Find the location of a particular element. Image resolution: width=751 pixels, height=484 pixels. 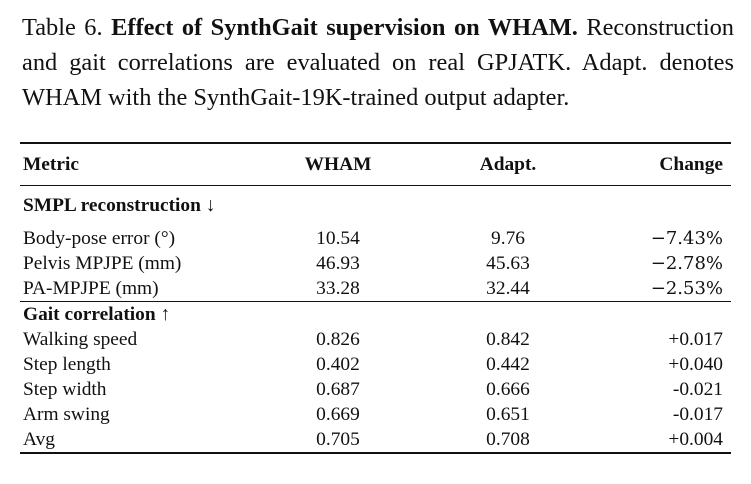

adapt-cell: 0.842 is located at coordinates (508, 339).